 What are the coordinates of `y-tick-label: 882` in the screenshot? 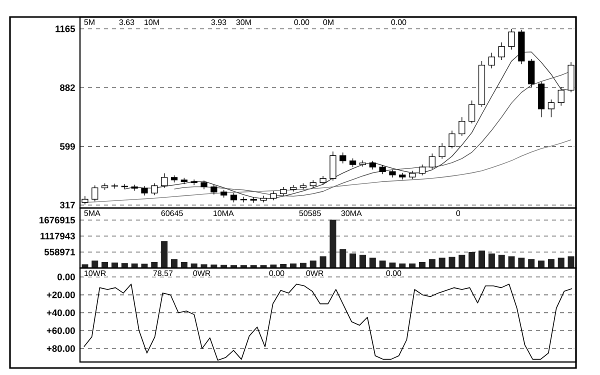 It's located at (67, 87).